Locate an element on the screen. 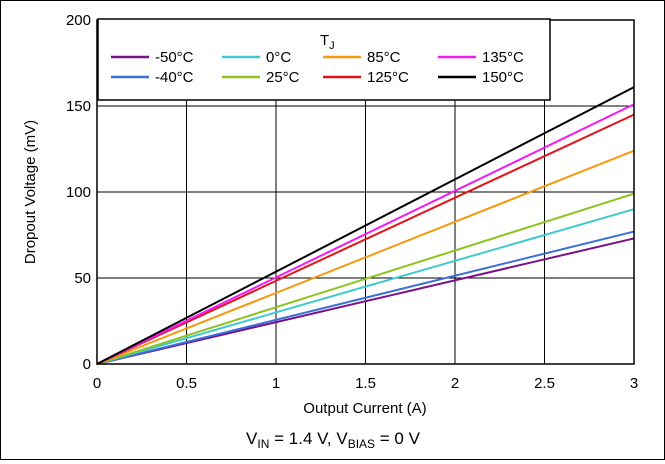  vbias-value: = 0 V is located at coordinates (398, 438).